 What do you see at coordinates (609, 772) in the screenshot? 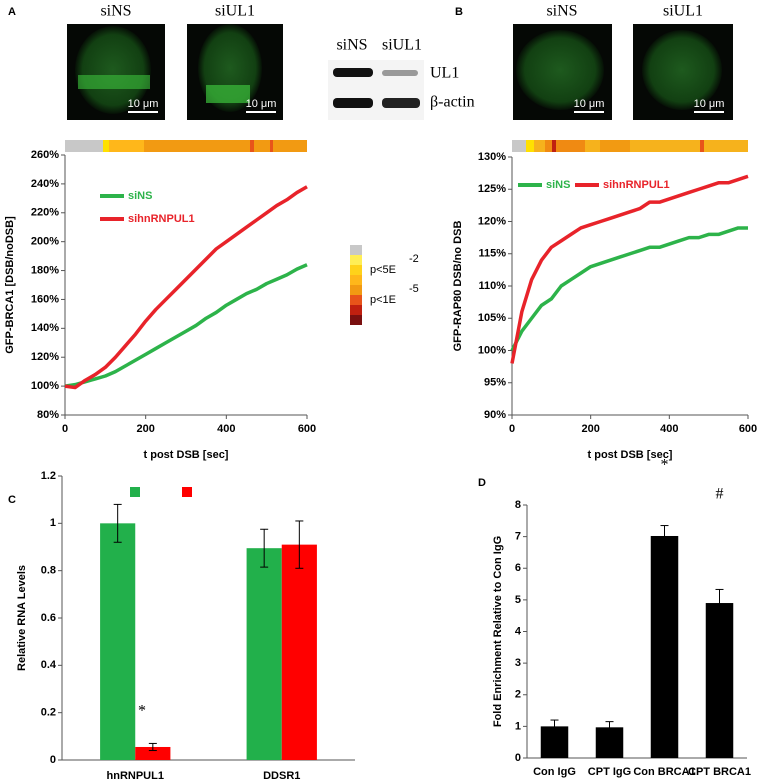
I see `x-tick-label: CPT IgG` at bounding box center [609, 772].